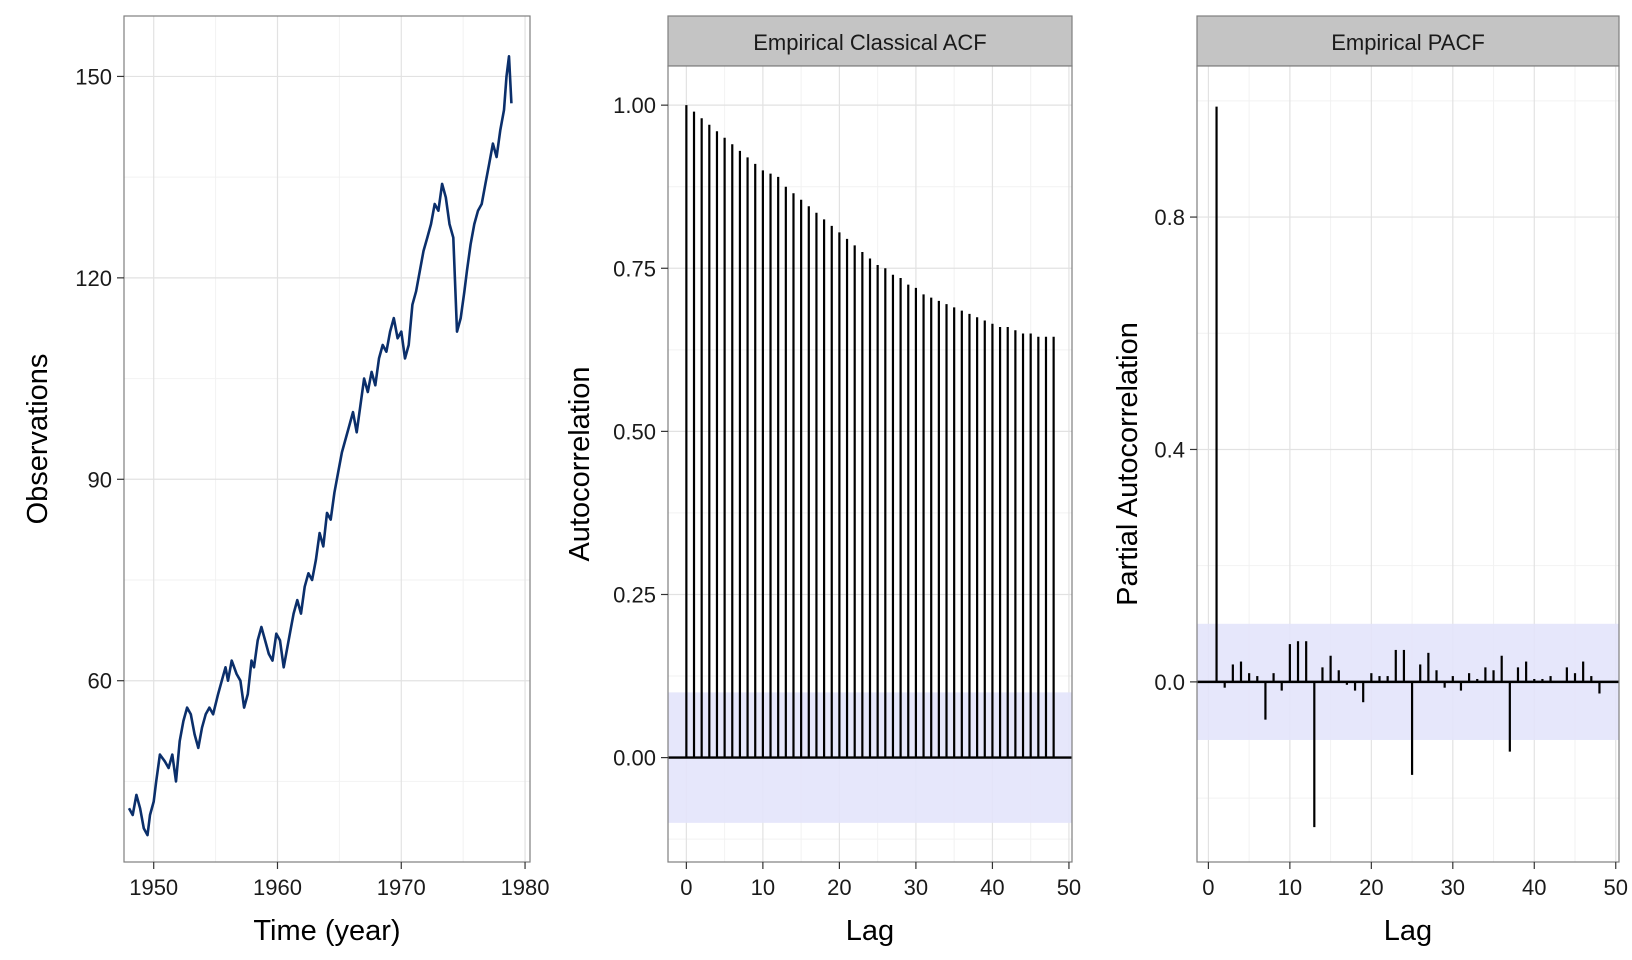 The width and height of the screenshot is (1632, 960). I want to click on y-tick-label: 0.8, so click(1169, 217).